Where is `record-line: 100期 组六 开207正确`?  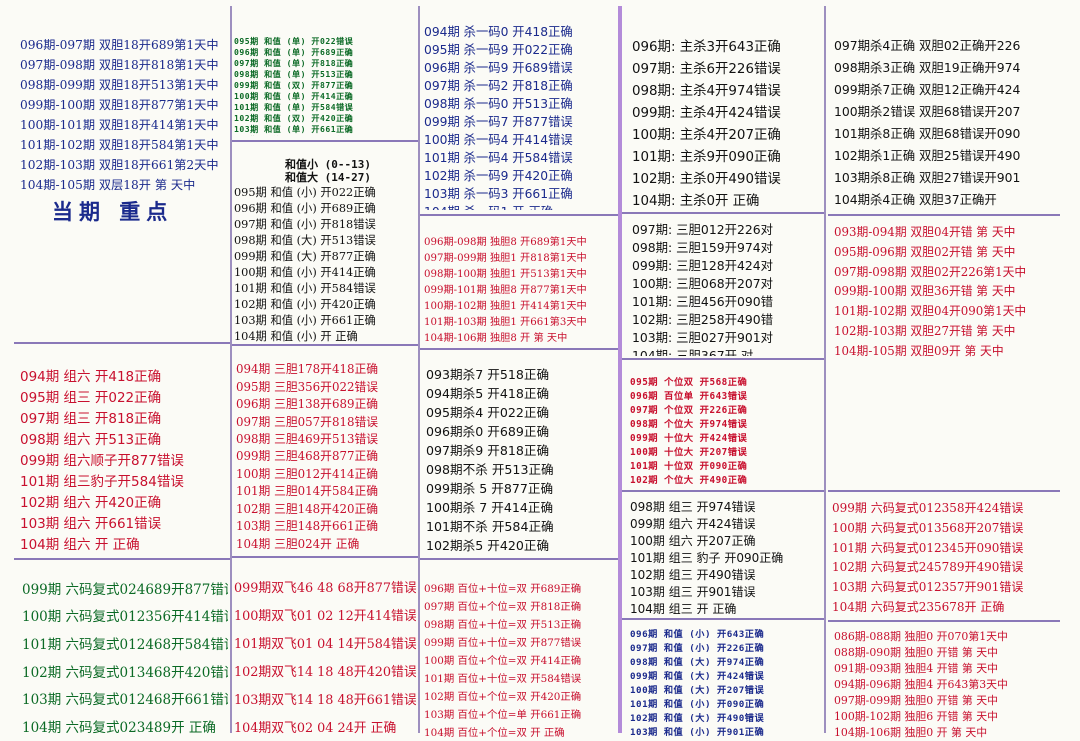
record-line: 100期 组六 开207正确 is located at coordinates (693, 541).